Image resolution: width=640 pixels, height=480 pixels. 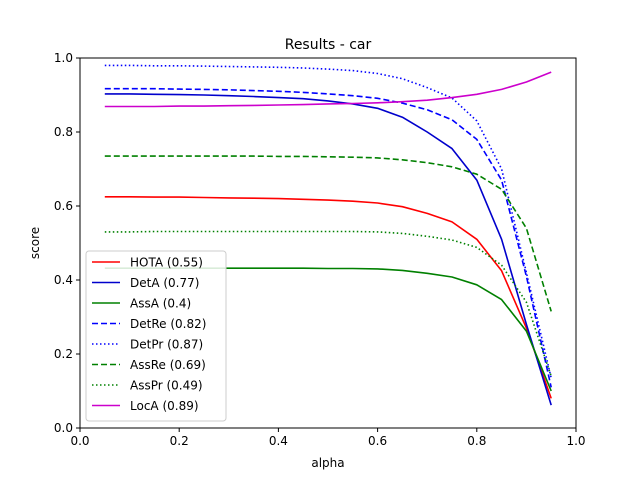 What do you see at coordinates (63, 354) in the screenshot?
I see `y-tick-label: 0.2` at bounding box center [63, 354].